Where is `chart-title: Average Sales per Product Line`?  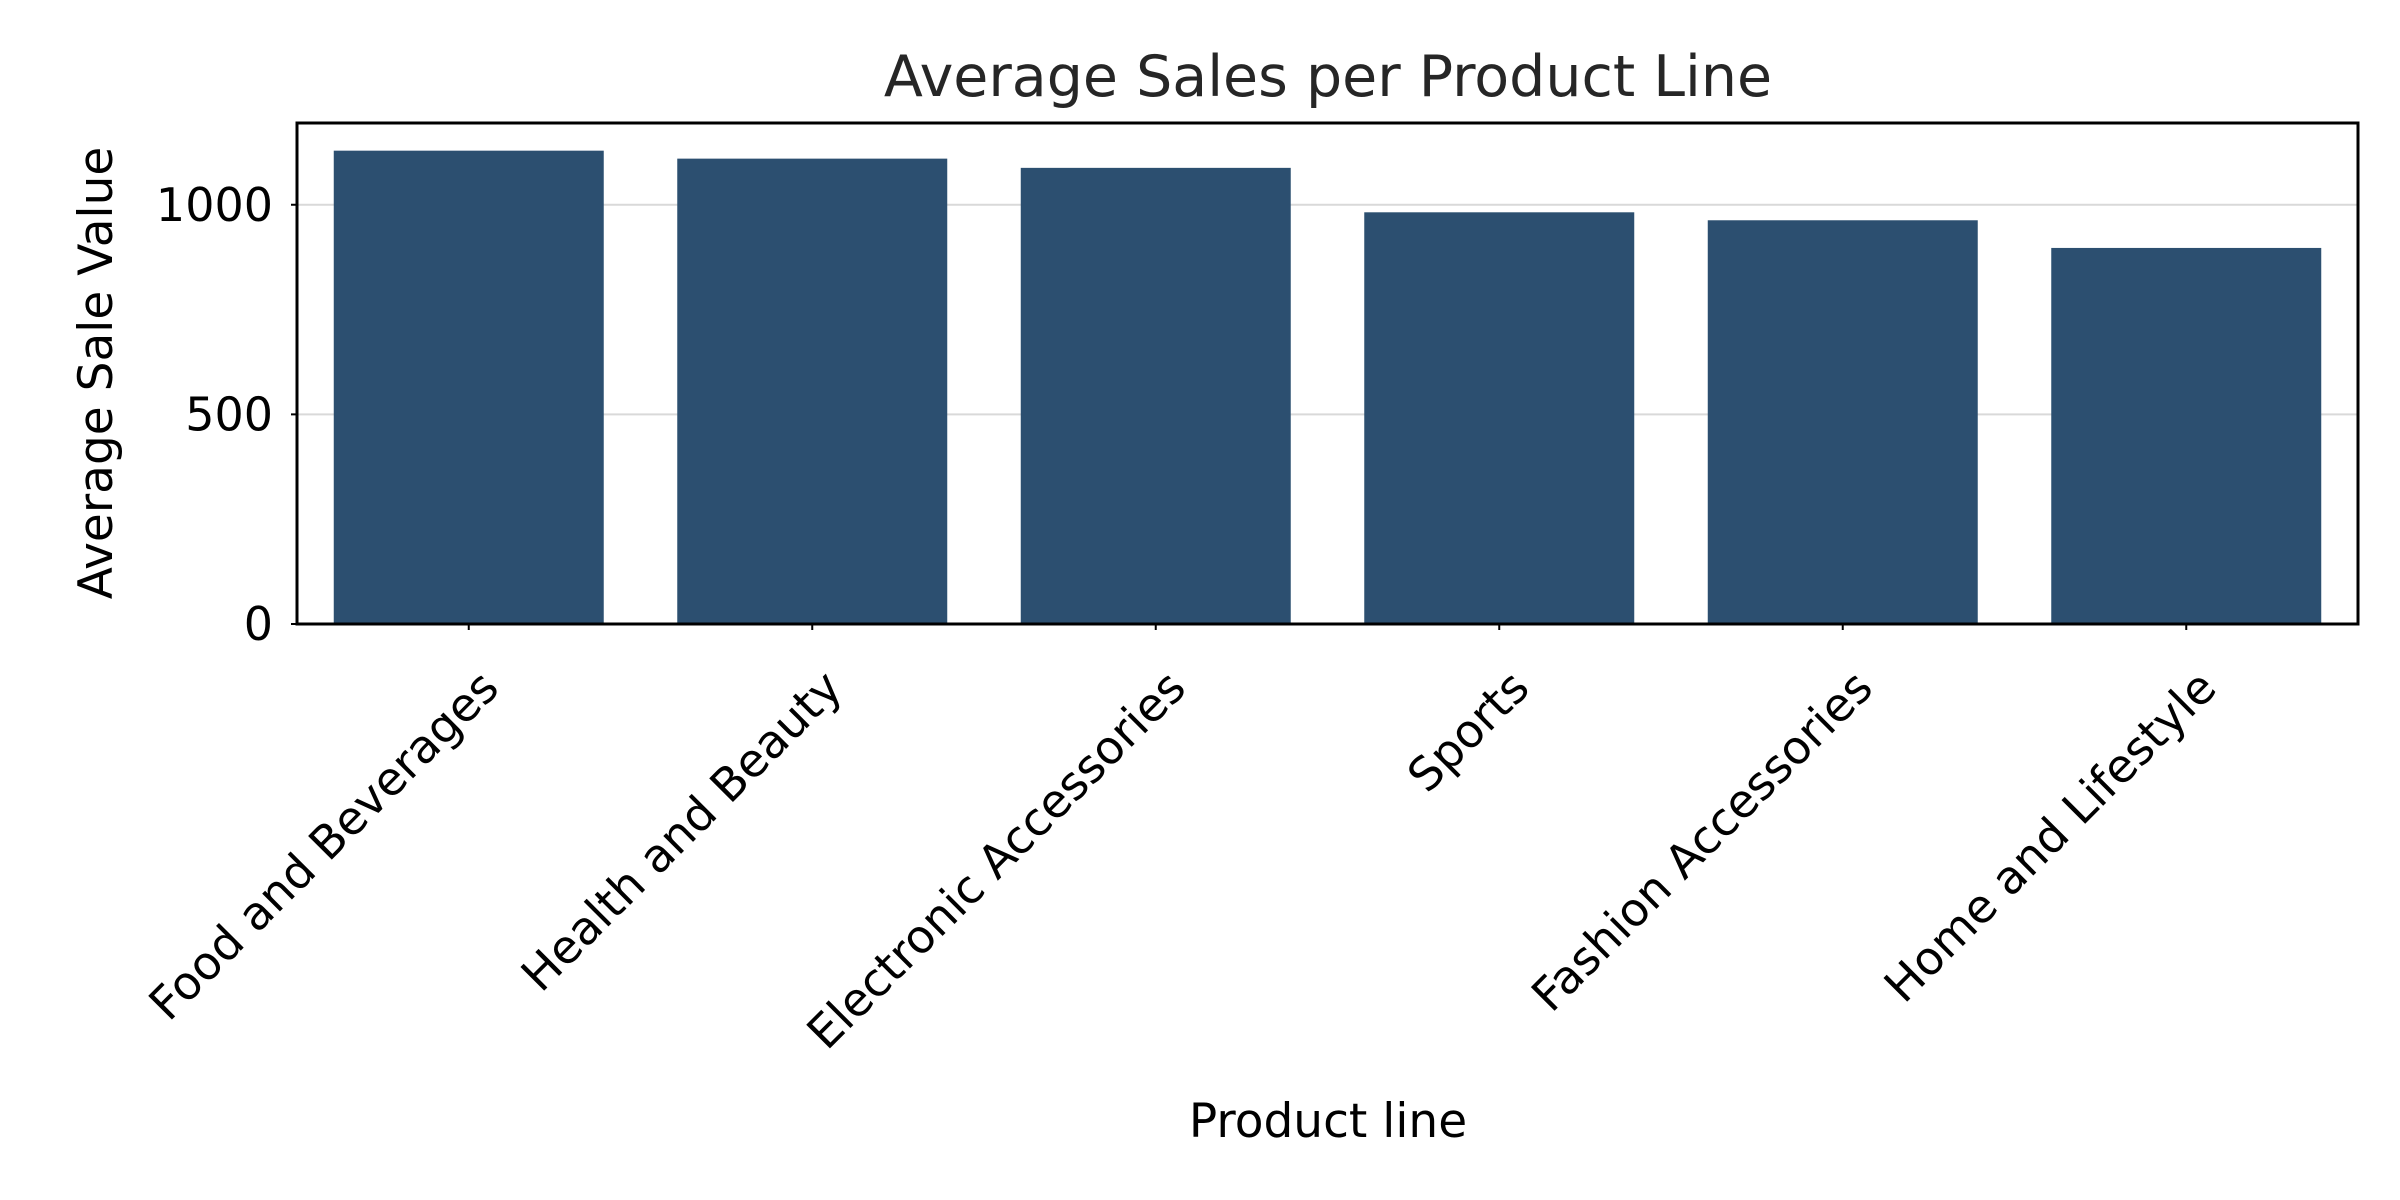 chart-title: Average Sales per Product Line is located at coordinates (1328, 77).